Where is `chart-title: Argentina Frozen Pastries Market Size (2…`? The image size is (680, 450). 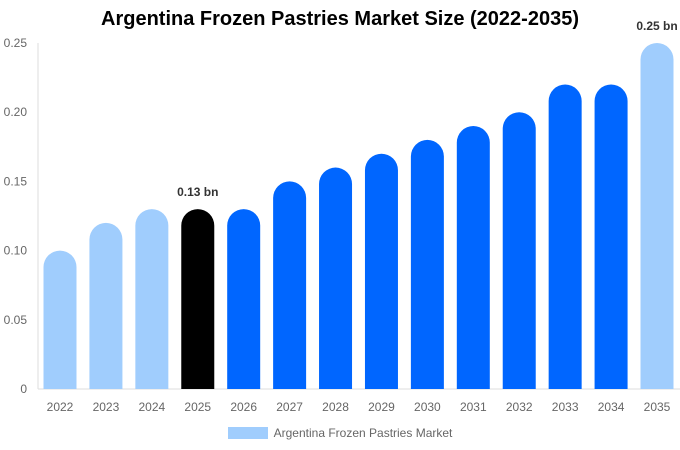 chart-title: Argentina Frozen Pastries Market Size (2… is located at coordinates (340, 19).